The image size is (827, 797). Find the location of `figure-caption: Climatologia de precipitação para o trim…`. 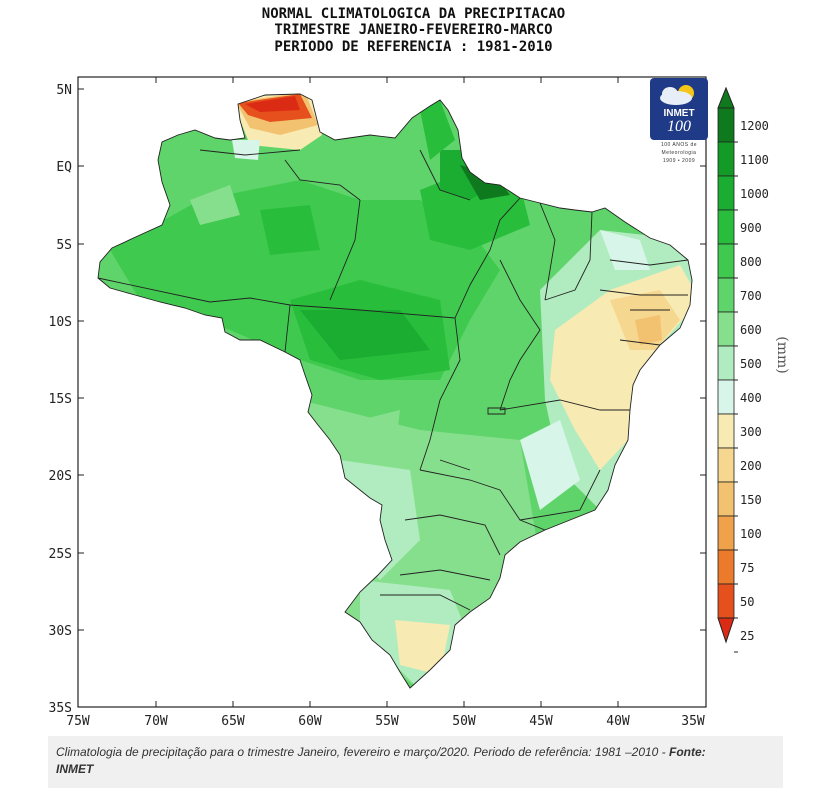

figure-caption: Climatologia de precipitação para o trim… is located at coordinates (415, 762).